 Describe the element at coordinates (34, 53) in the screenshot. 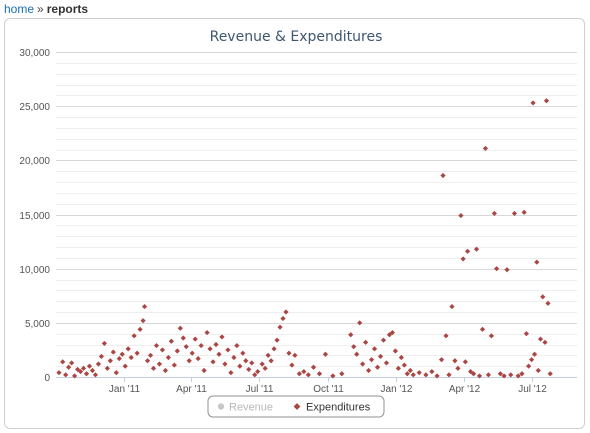

I see `y-tick-label: 30,000` at that location.